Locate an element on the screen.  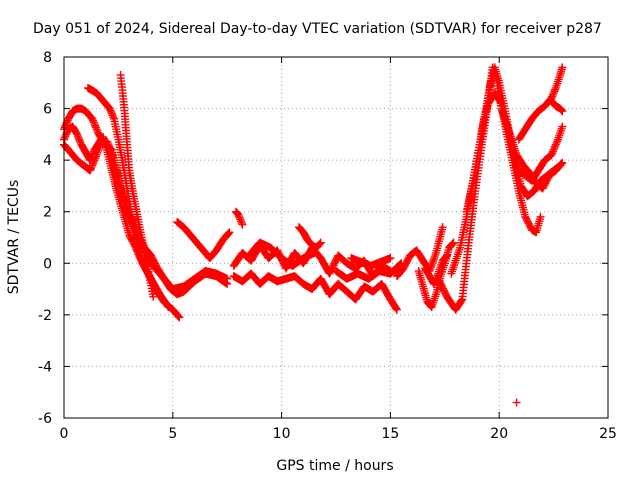
y-tick-label: 6 is located at coordinates (47, 110).